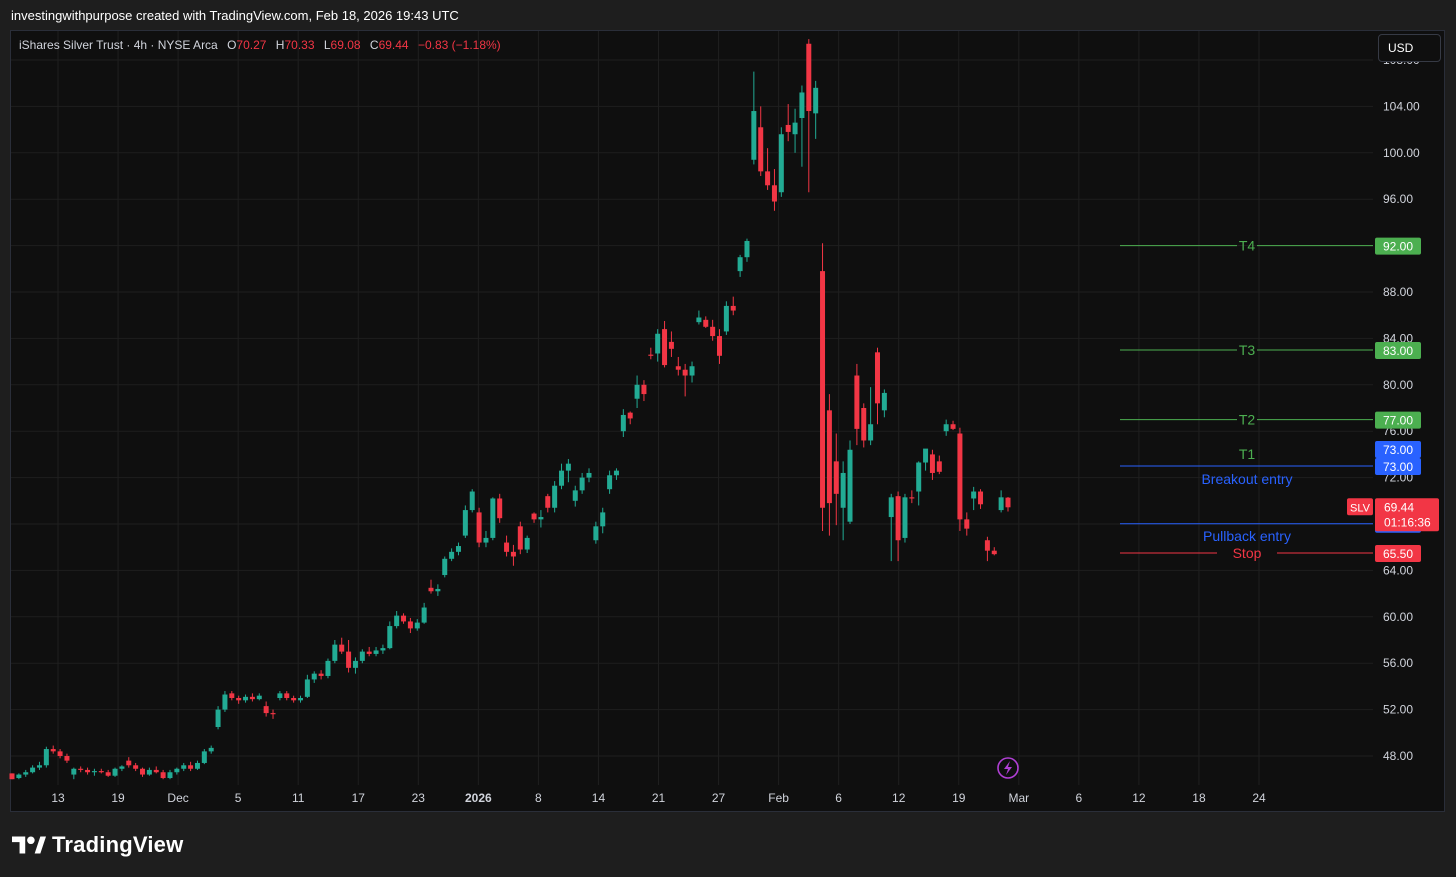 The image size is (1456, 877). What do you see at coordinates (778, 798) in the screenshot?
I see `x-tick-label: Feb` at bounding box center [778, 798].